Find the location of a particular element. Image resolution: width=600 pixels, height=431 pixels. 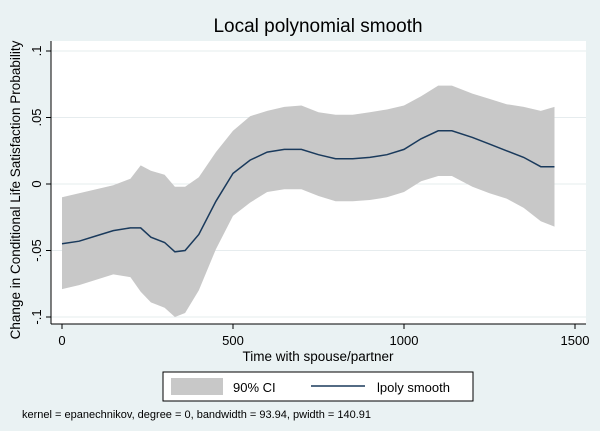

x-tick-label: 1500 is located at coordinates (575, 340).